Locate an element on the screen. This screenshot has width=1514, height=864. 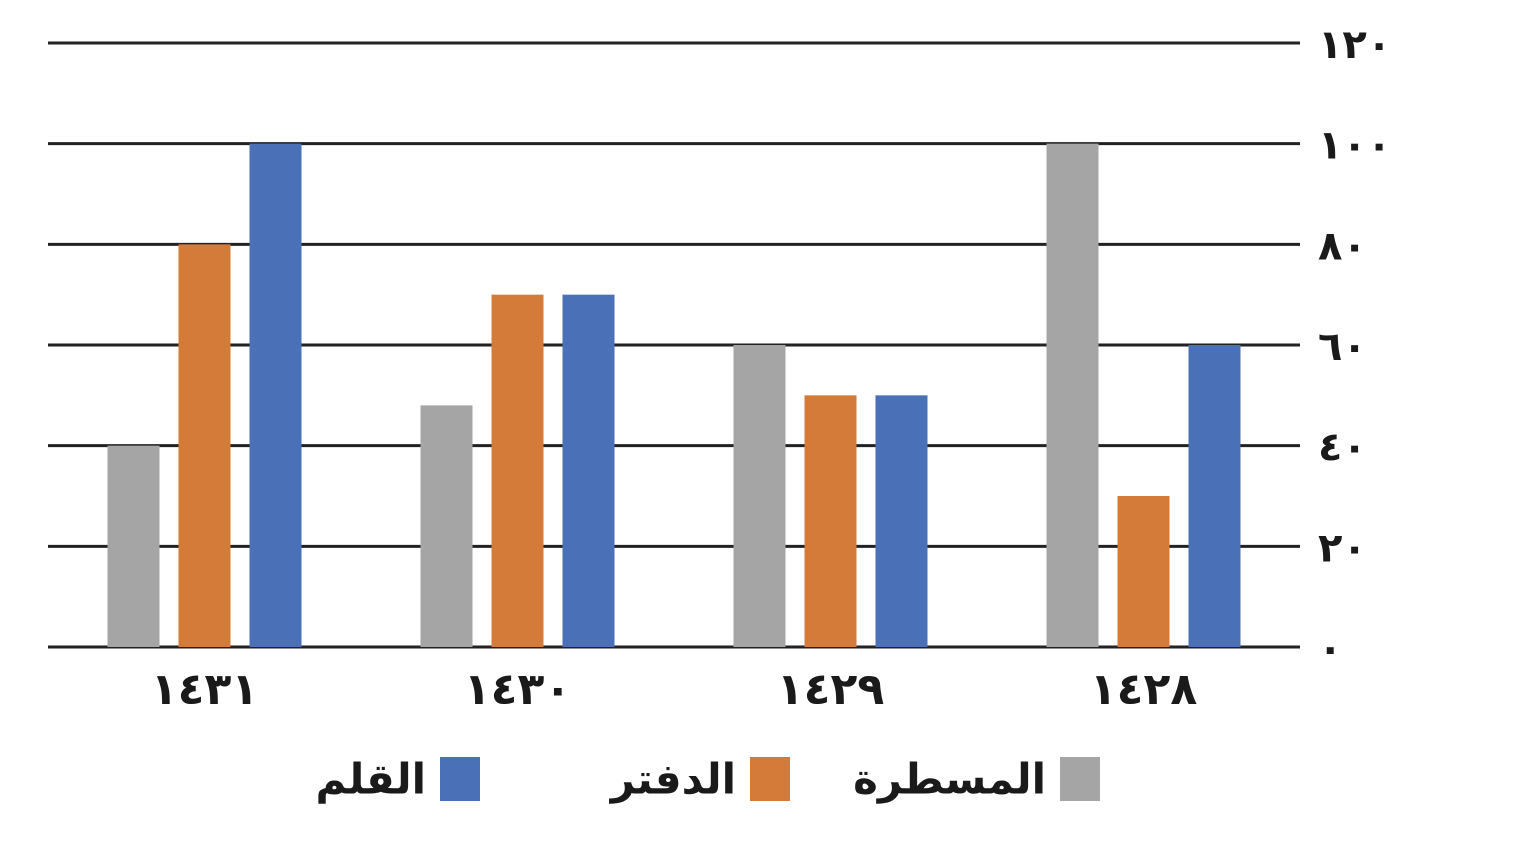
legend-label: الدفتر is located at coordinates (672, 780).